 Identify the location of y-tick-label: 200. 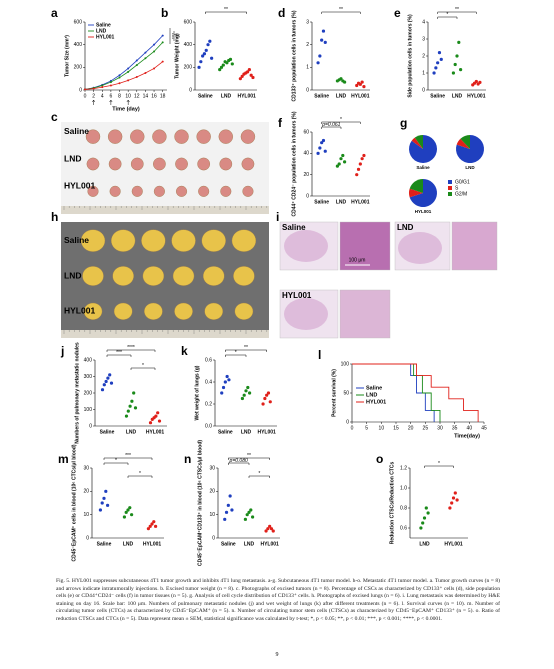
(188, 68).